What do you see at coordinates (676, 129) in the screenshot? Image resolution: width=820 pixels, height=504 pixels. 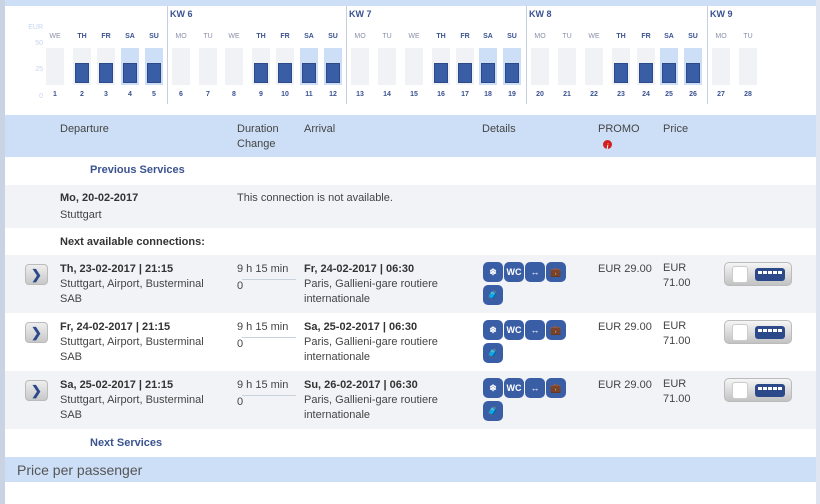 I see `header-price: Price` at bounding box center [676, 129].